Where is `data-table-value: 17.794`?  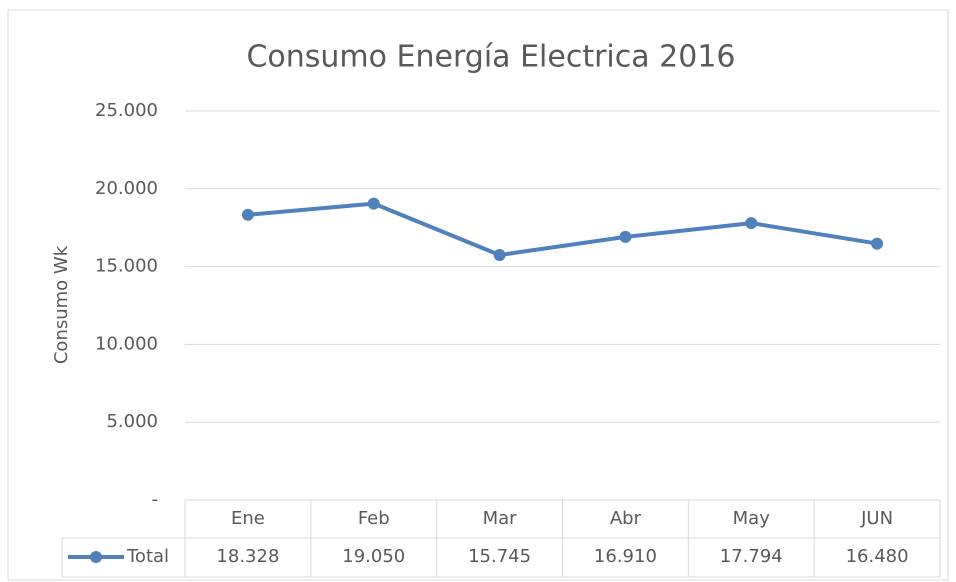 data-table-value: 17.794 is located at coordinates (751, 556).